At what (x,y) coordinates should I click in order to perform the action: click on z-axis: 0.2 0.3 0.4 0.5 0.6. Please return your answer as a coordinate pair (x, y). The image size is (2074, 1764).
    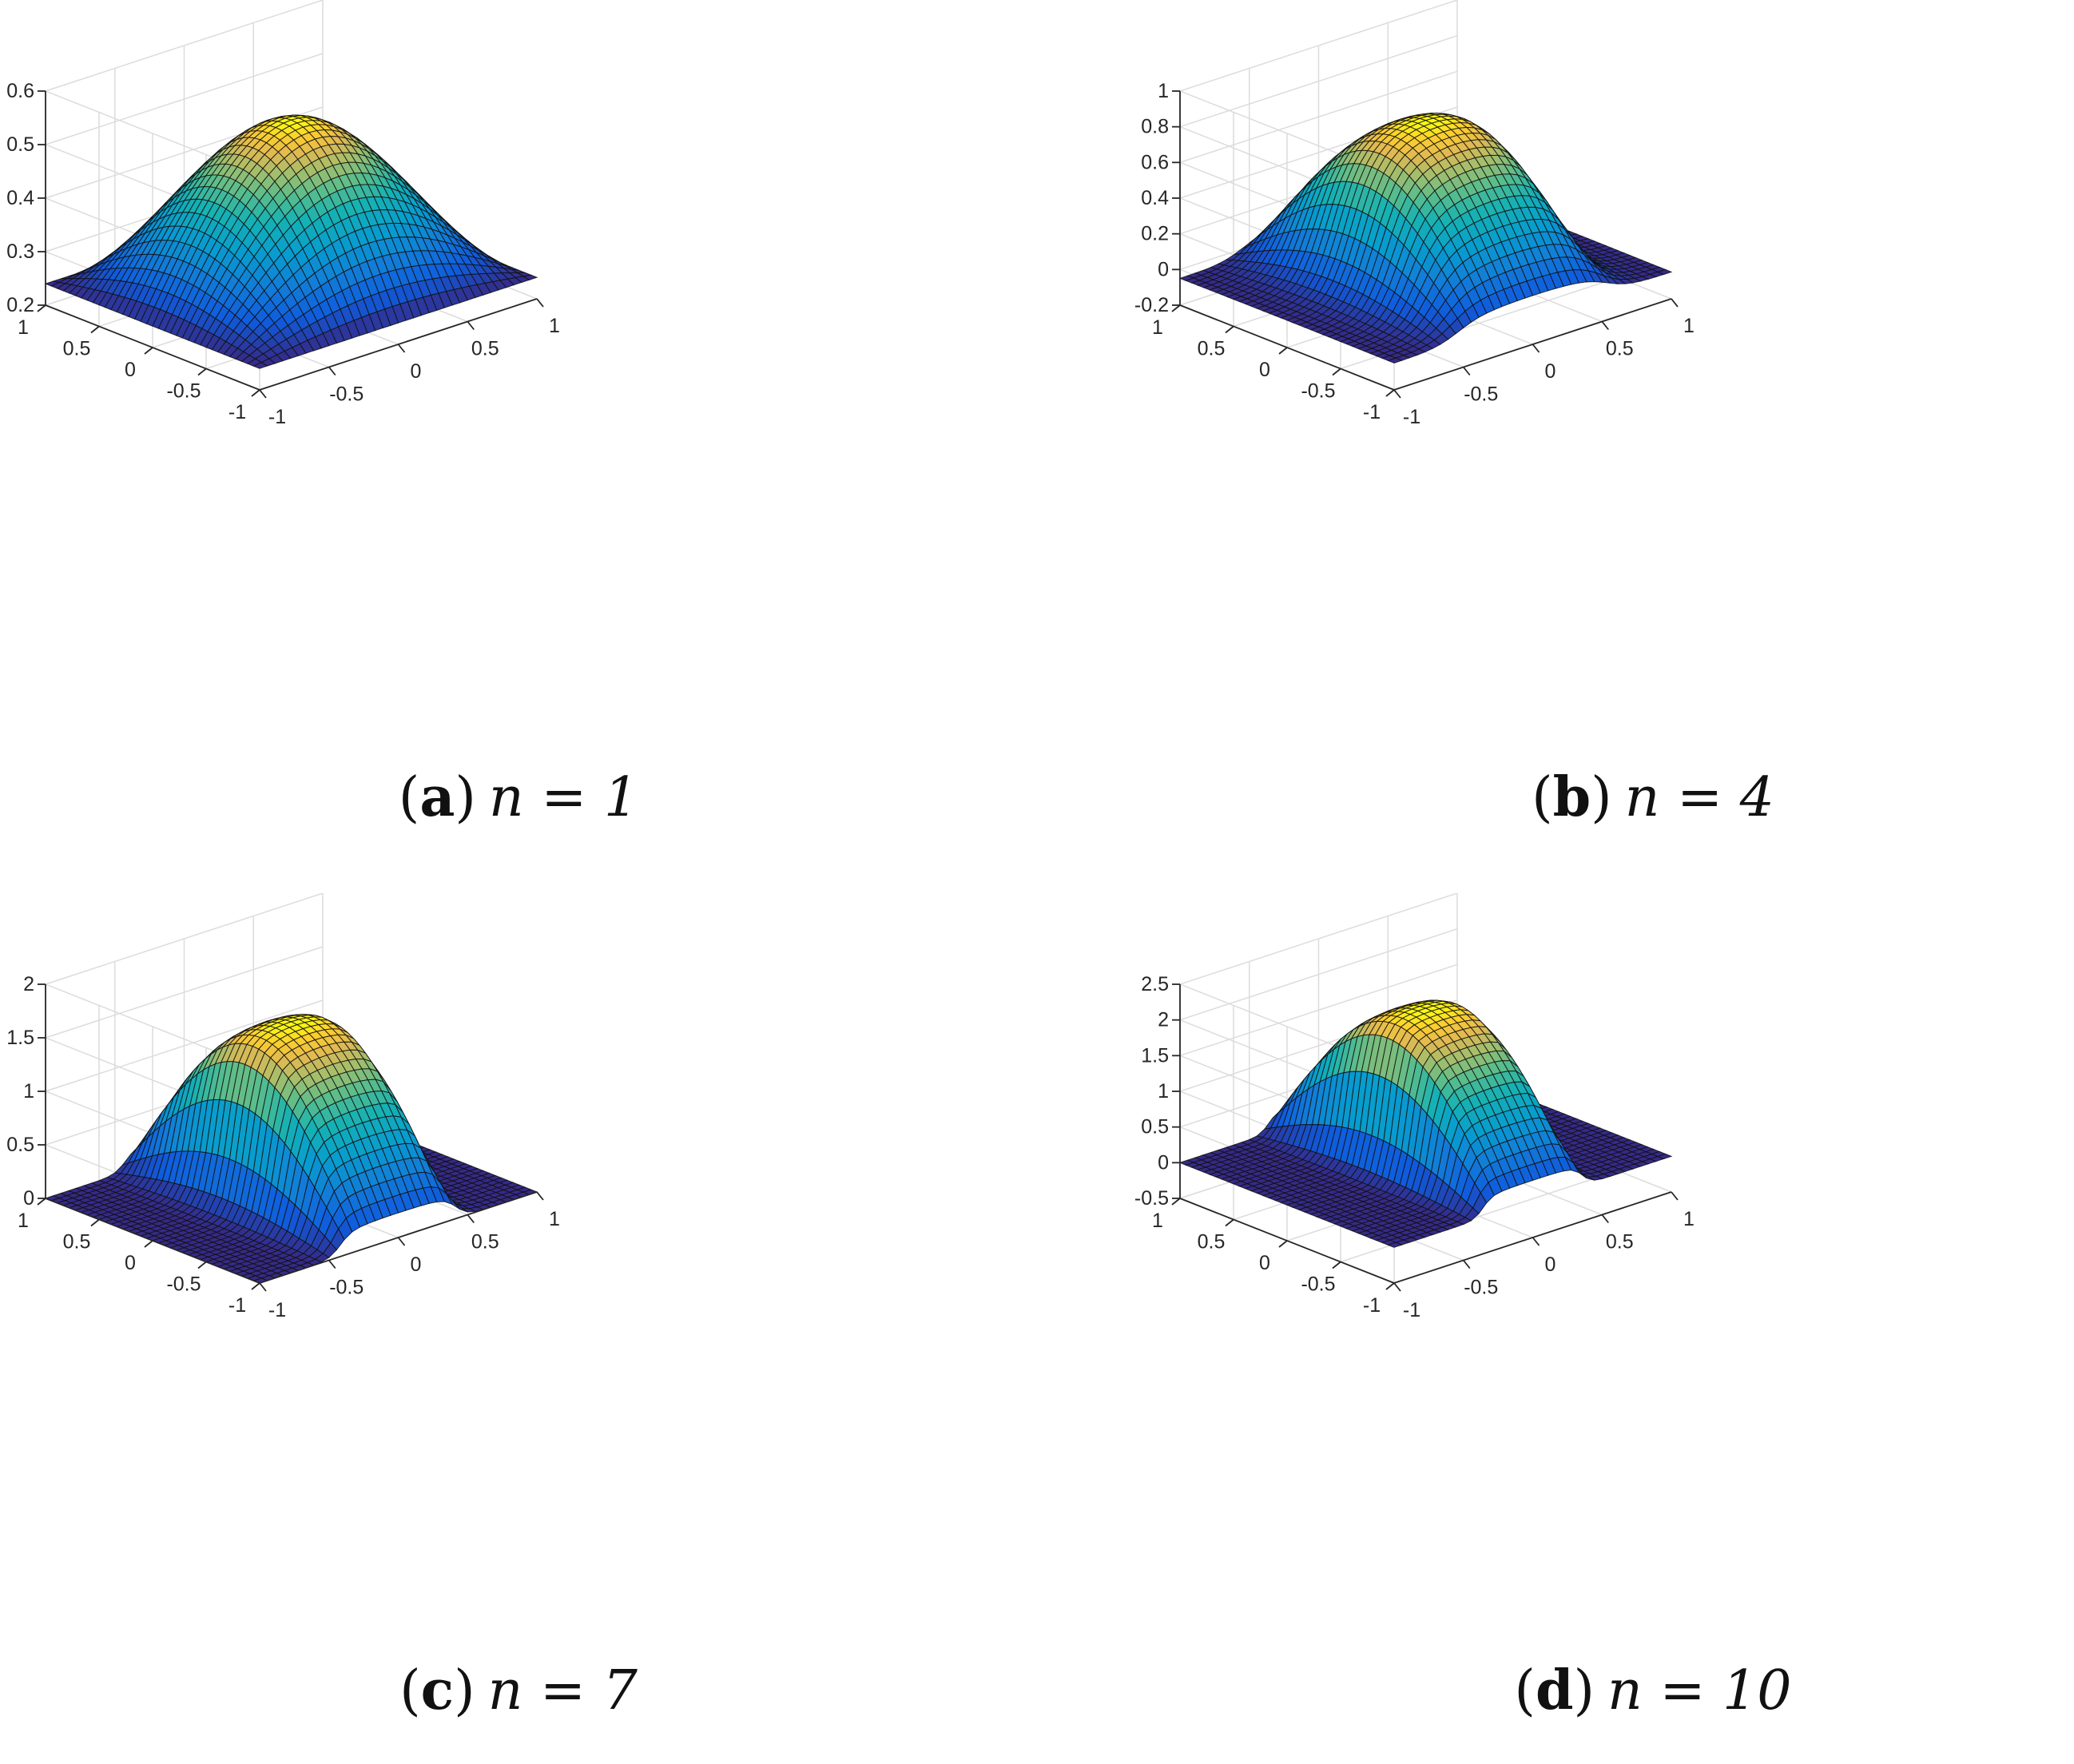
    Looking at the image, I should click on (26, 198).